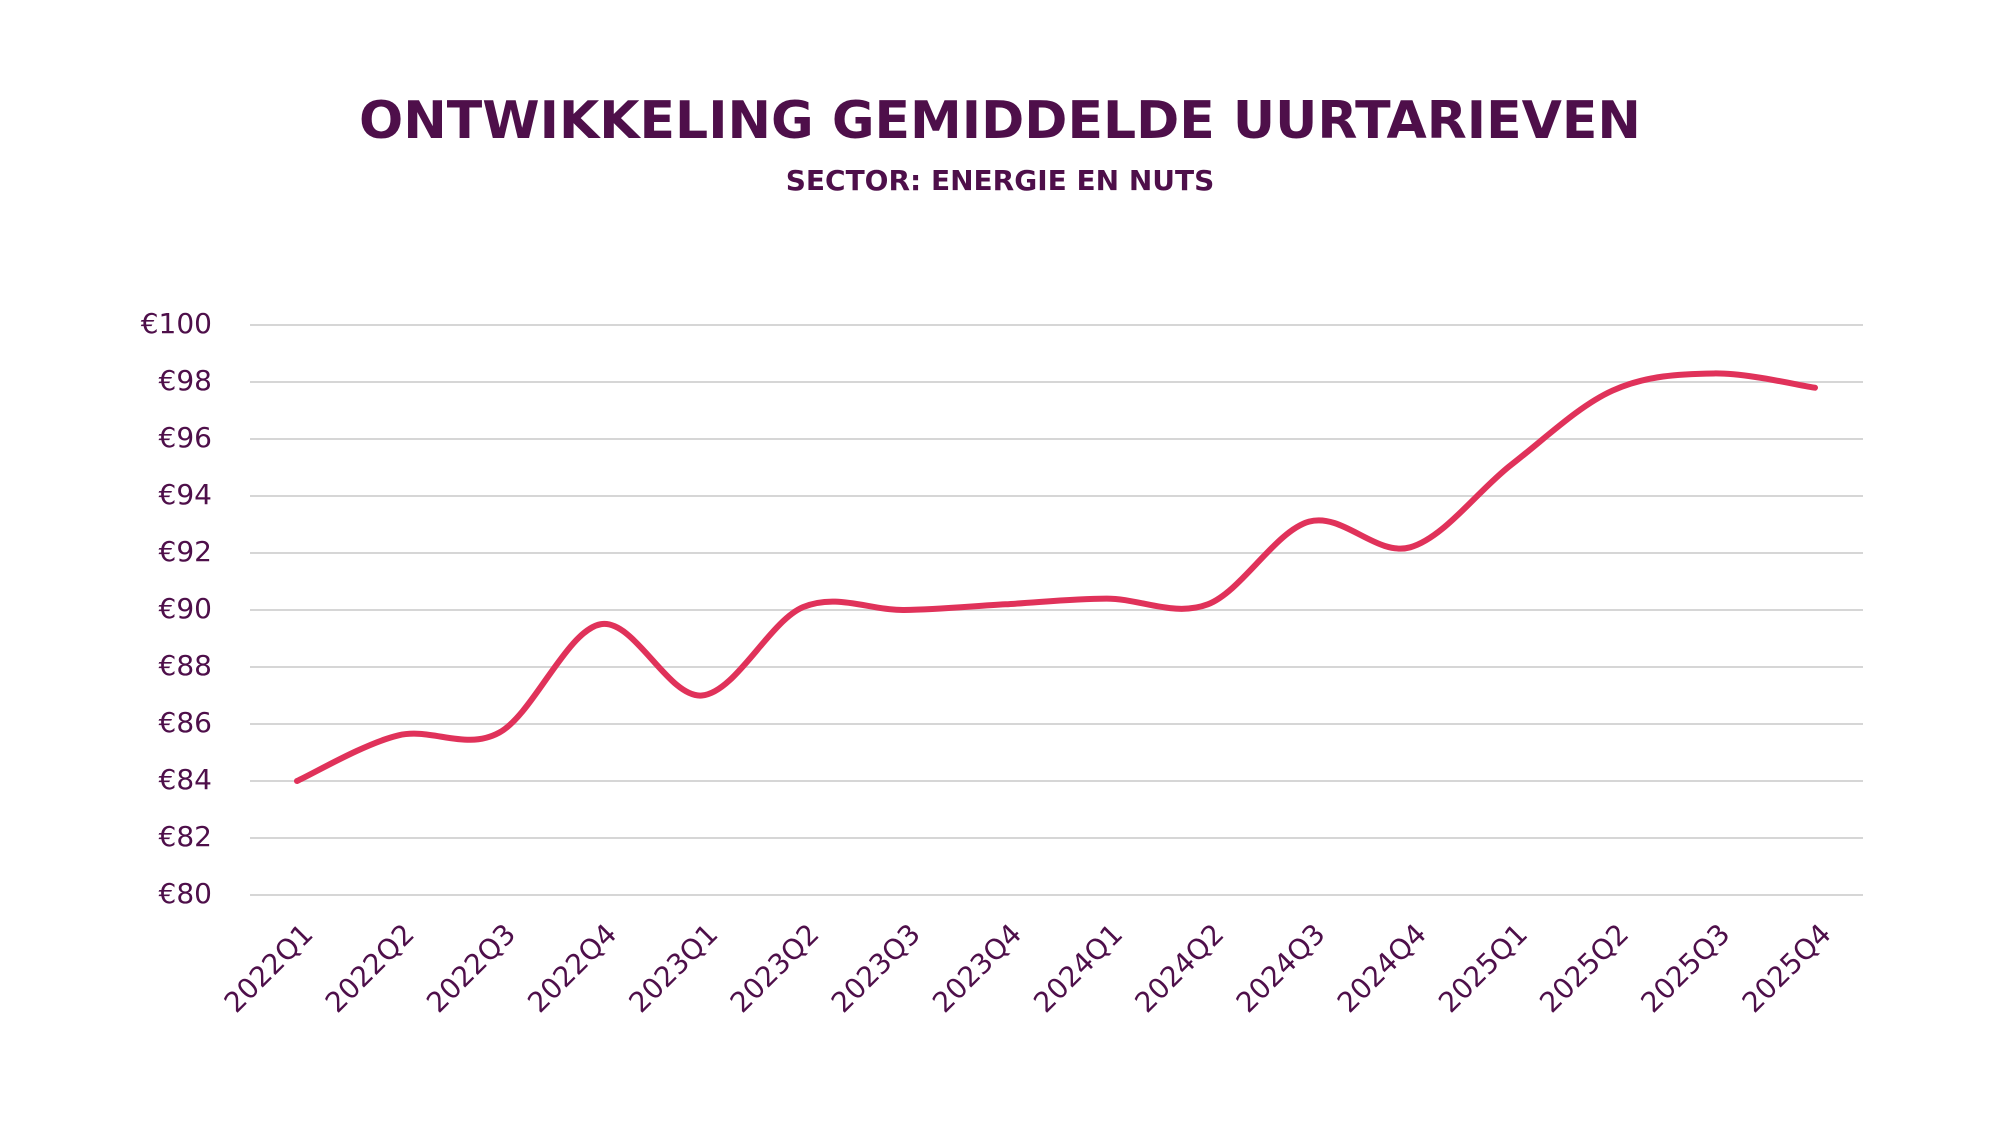  What do you see at coordinates (185, 836) in the screenshot?
I see `y-tick-label: €82` at bounding box center [185, 836].